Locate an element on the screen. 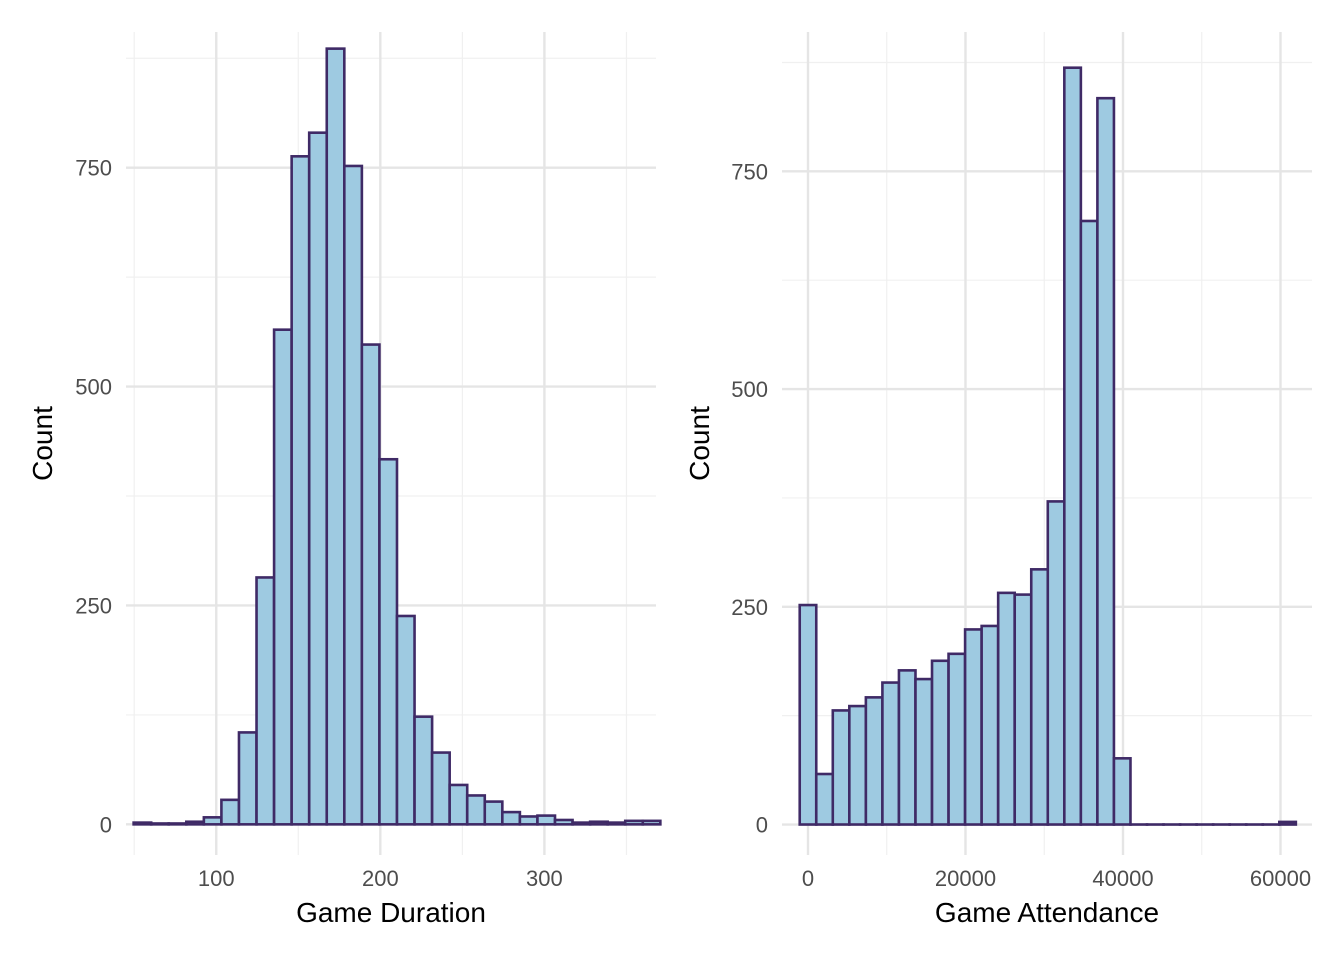 The image size is (1344, 960). x-tick-label: 200 is located at coordinates (380, 878).